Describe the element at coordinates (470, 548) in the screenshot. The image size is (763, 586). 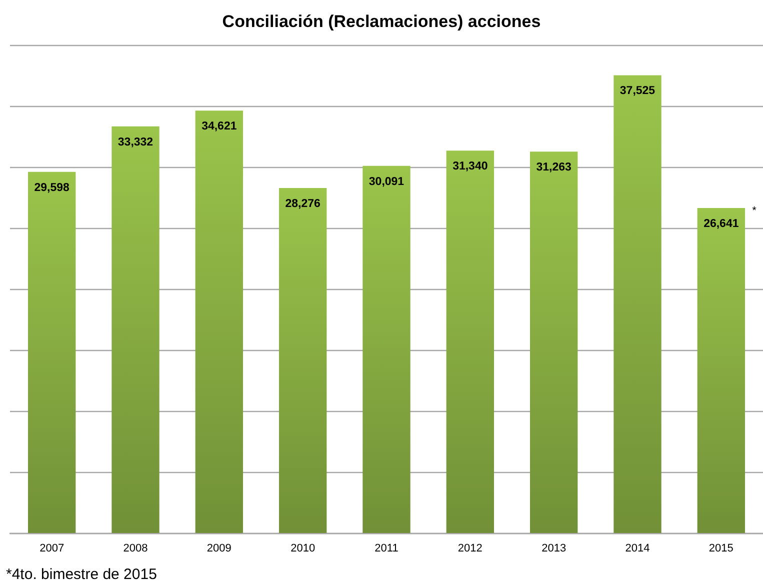
I see `x-tick-label: 2012` at that location.